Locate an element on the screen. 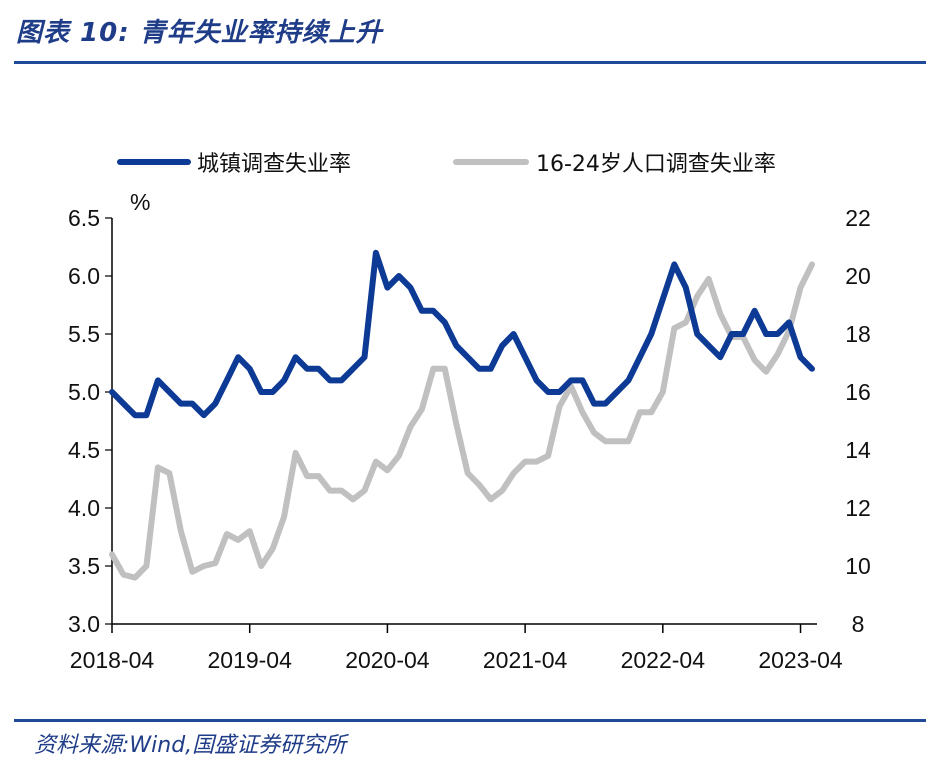 The image size is (938, 765). x-tick-label: 2020-04 is located at coordinates (387, 660).